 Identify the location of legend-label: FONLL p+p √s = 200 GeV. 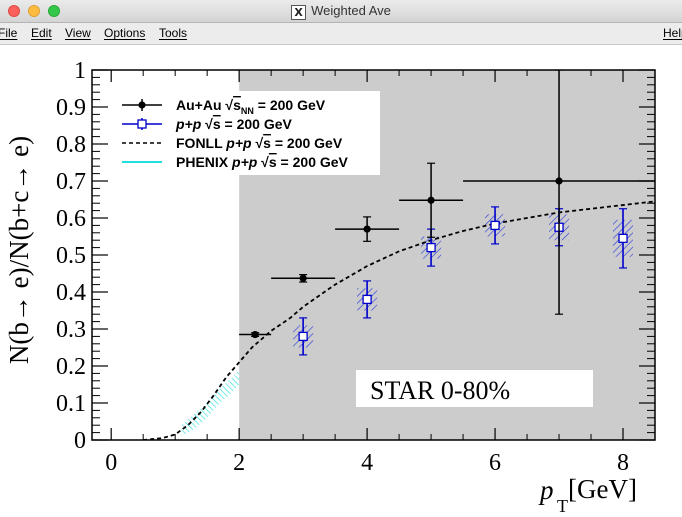
(259, 143).